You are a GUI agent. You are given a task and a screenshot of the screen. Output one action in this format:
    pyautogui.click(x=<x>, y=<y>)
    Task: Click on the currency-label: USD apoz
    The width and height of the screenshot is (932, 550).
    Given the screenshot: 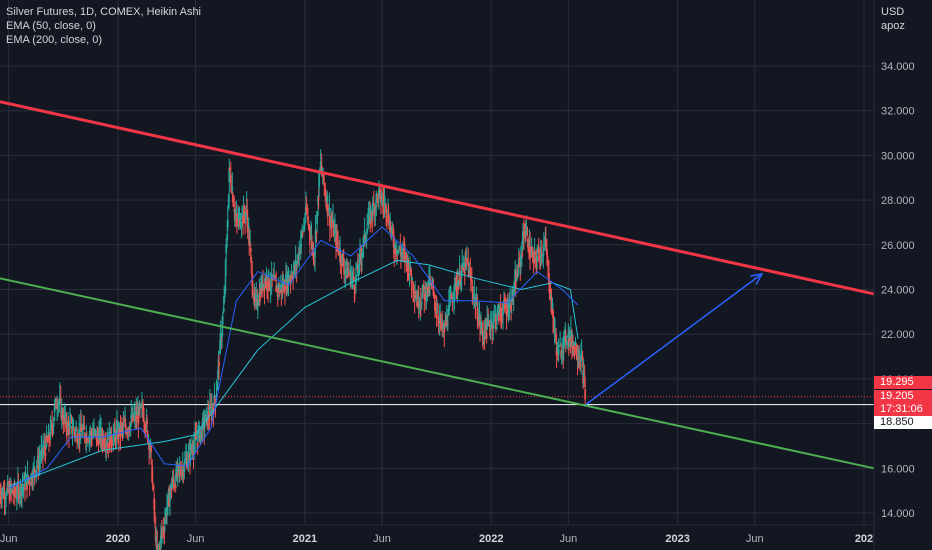 What is the action you would take?
    pyautogui.click(x=893, y=19)
    